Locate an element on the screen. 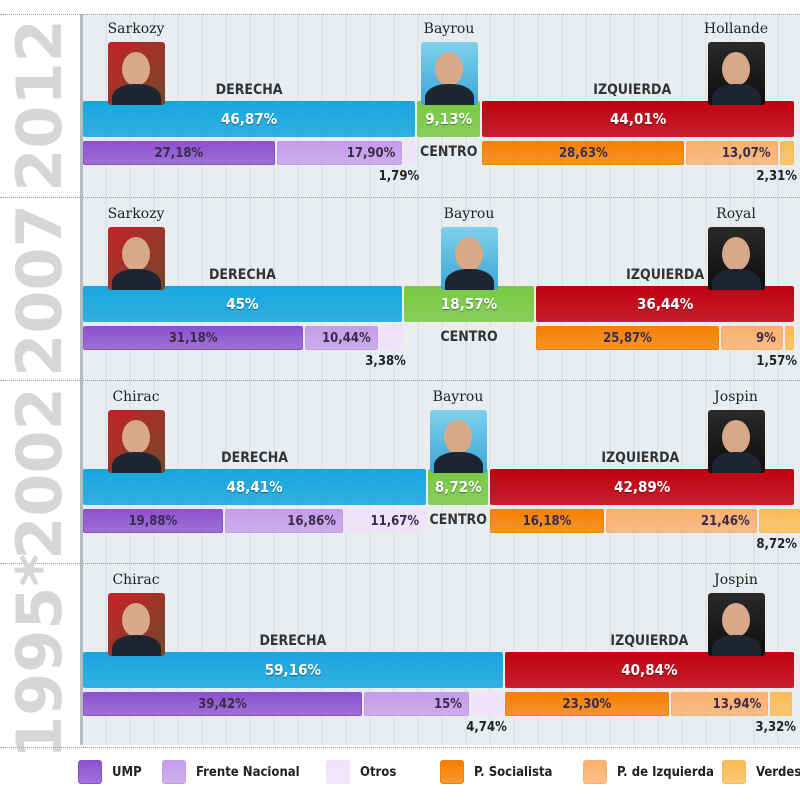 The width and height of the screenshot is (800, 804). legend-label: P. de Izquierda is located at coordinates (665, 772).